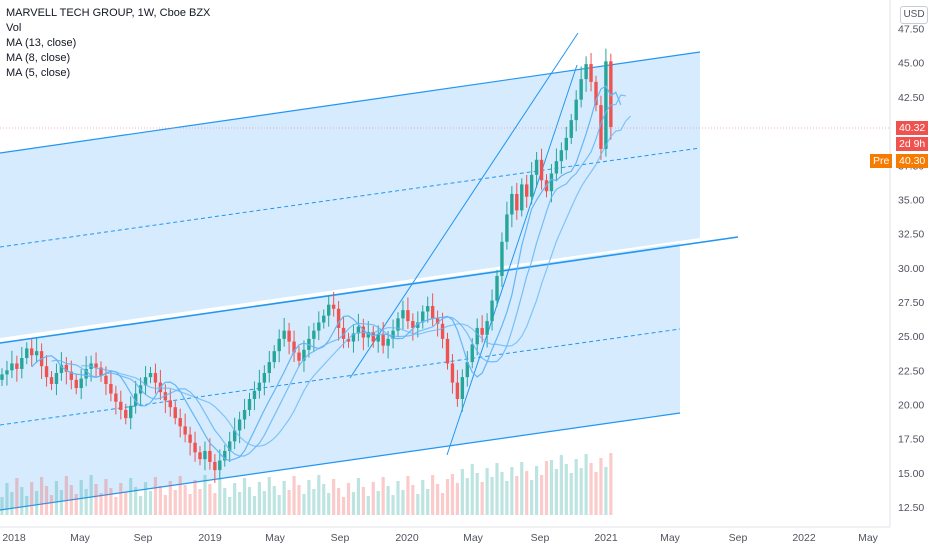  Describe the element at coordinates (38, 58) in the screenshot. I see `legend-ma8: MA (8, close)` at that location.